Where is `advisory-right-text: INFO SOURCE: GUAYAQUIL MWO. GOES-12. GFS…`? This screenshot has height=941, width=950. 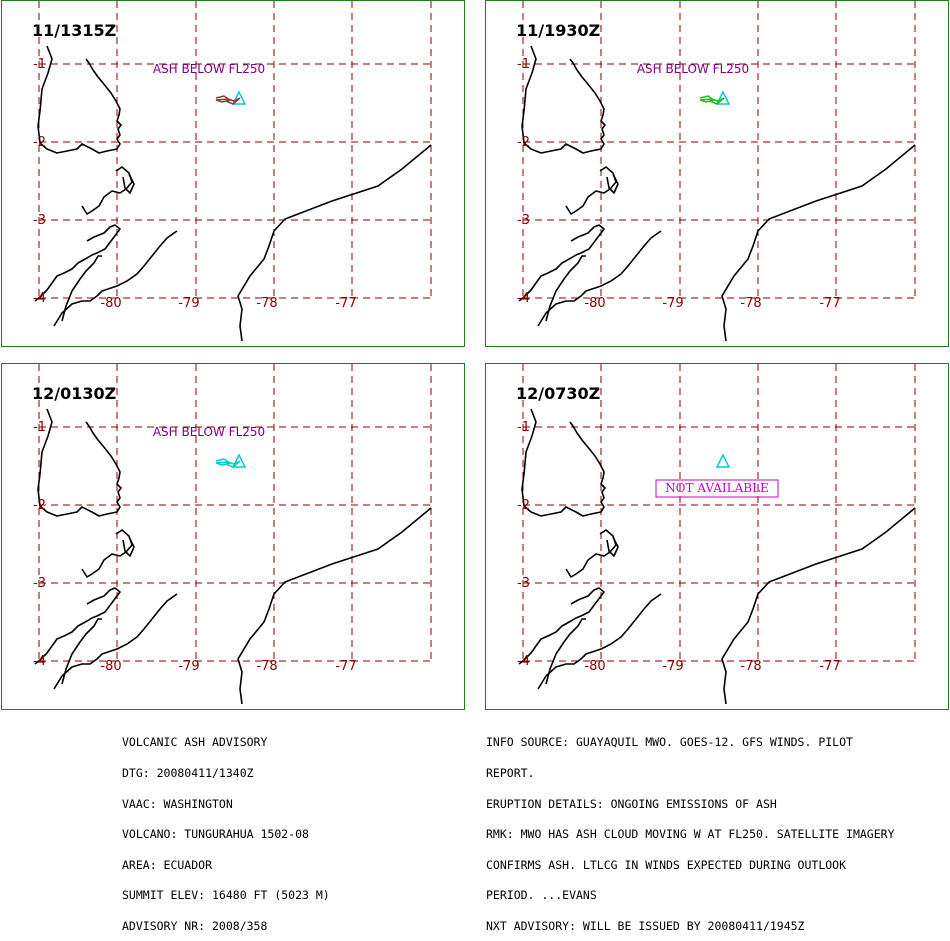 advisory-right-text: INFO SOURCE: GUAYAQUIL MWO. GOES-12. GFS… is located at coordinates (690, 829).